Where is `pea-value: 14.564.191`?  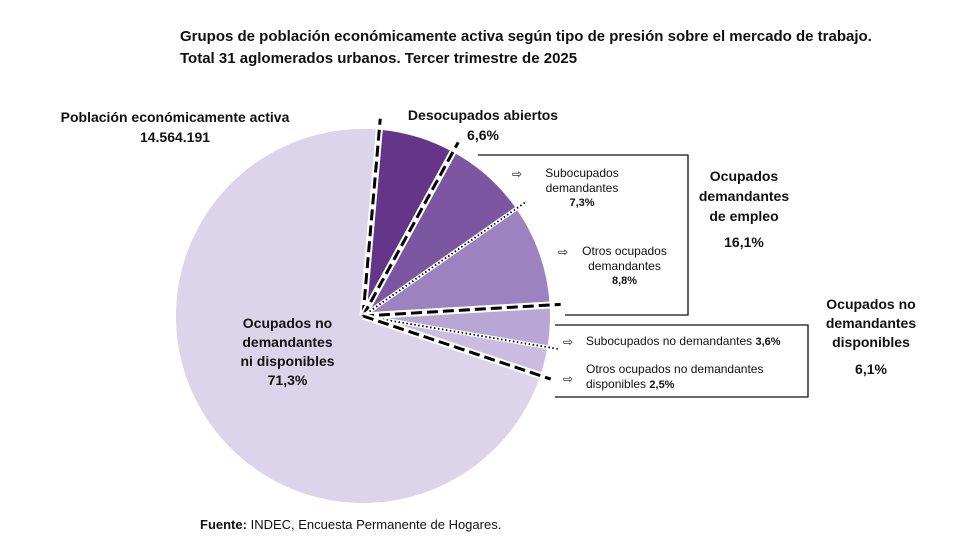
pea-value: 14.564.191 is located at coordinates (175, 137).